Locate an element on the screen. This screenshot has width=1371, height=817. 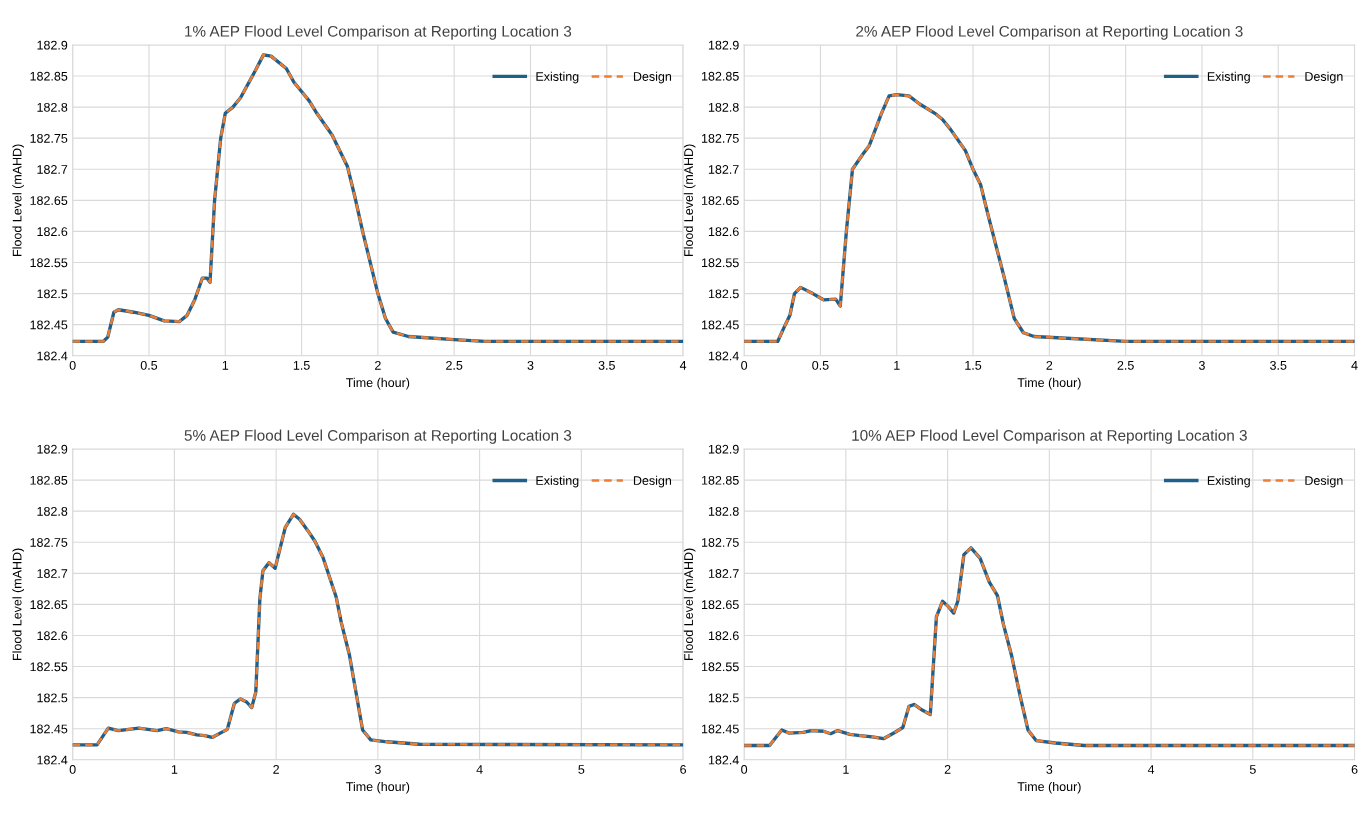
chart-title: 2% AEP Flood Level Comparison at Reporting Location 3 is located at coordinates (1049, 32).